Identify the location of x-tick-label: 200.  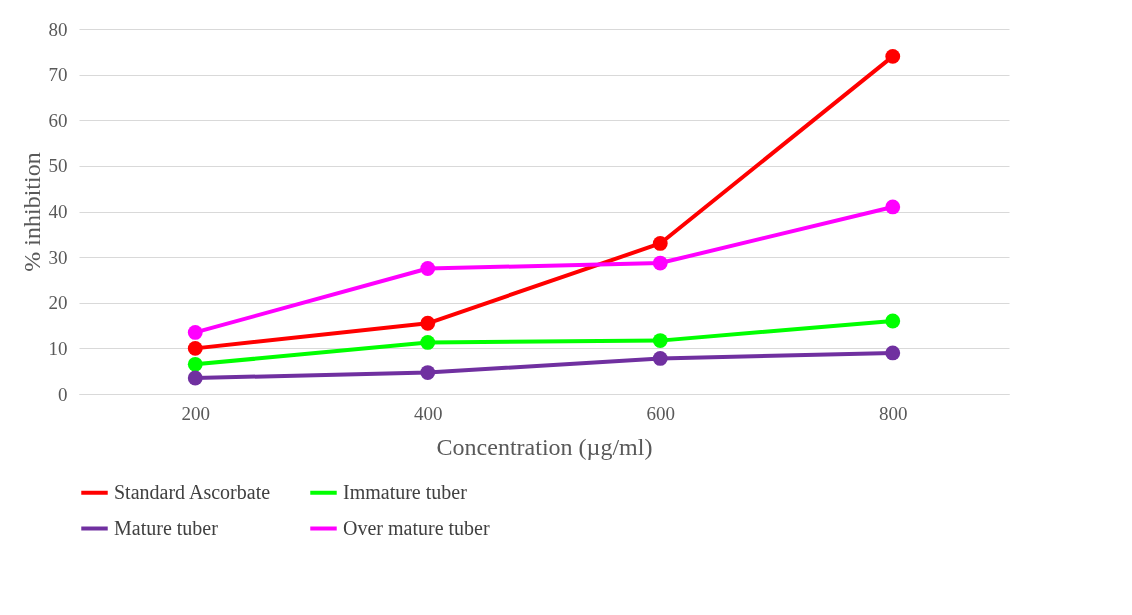
(195, 413).